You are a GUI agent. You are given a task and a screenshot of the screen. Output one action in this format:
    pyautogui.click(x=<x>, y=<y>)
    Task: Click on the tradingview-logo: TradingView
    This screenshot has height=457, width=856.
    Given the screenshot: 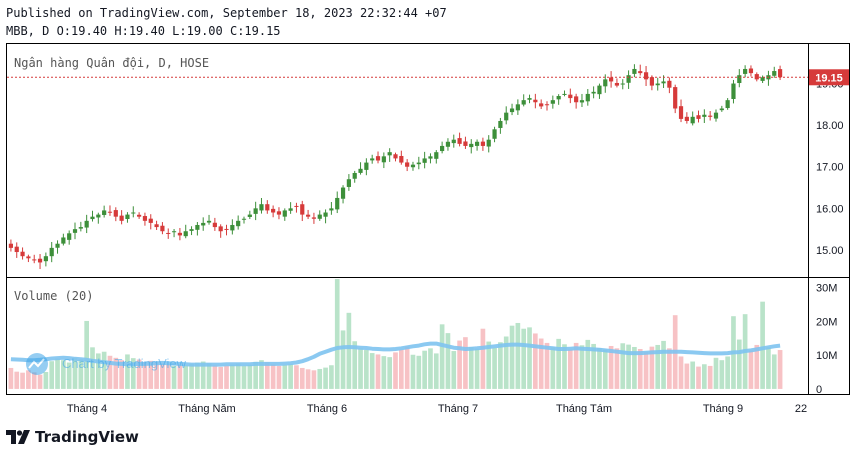 What is the action you would take?
    pyautogui.click(x=72, y=437)
    